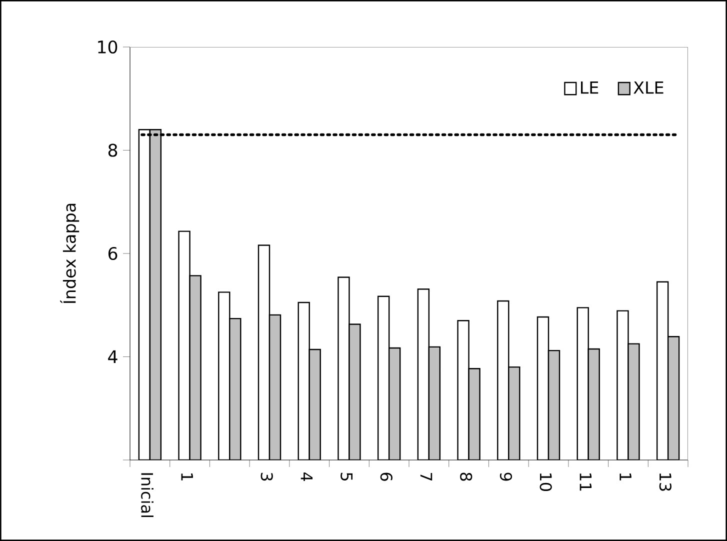  What do you see at coordinates (466, 476) in the screenshot?
I see `x-tick-label: 8` at bounding box center [466, 476].